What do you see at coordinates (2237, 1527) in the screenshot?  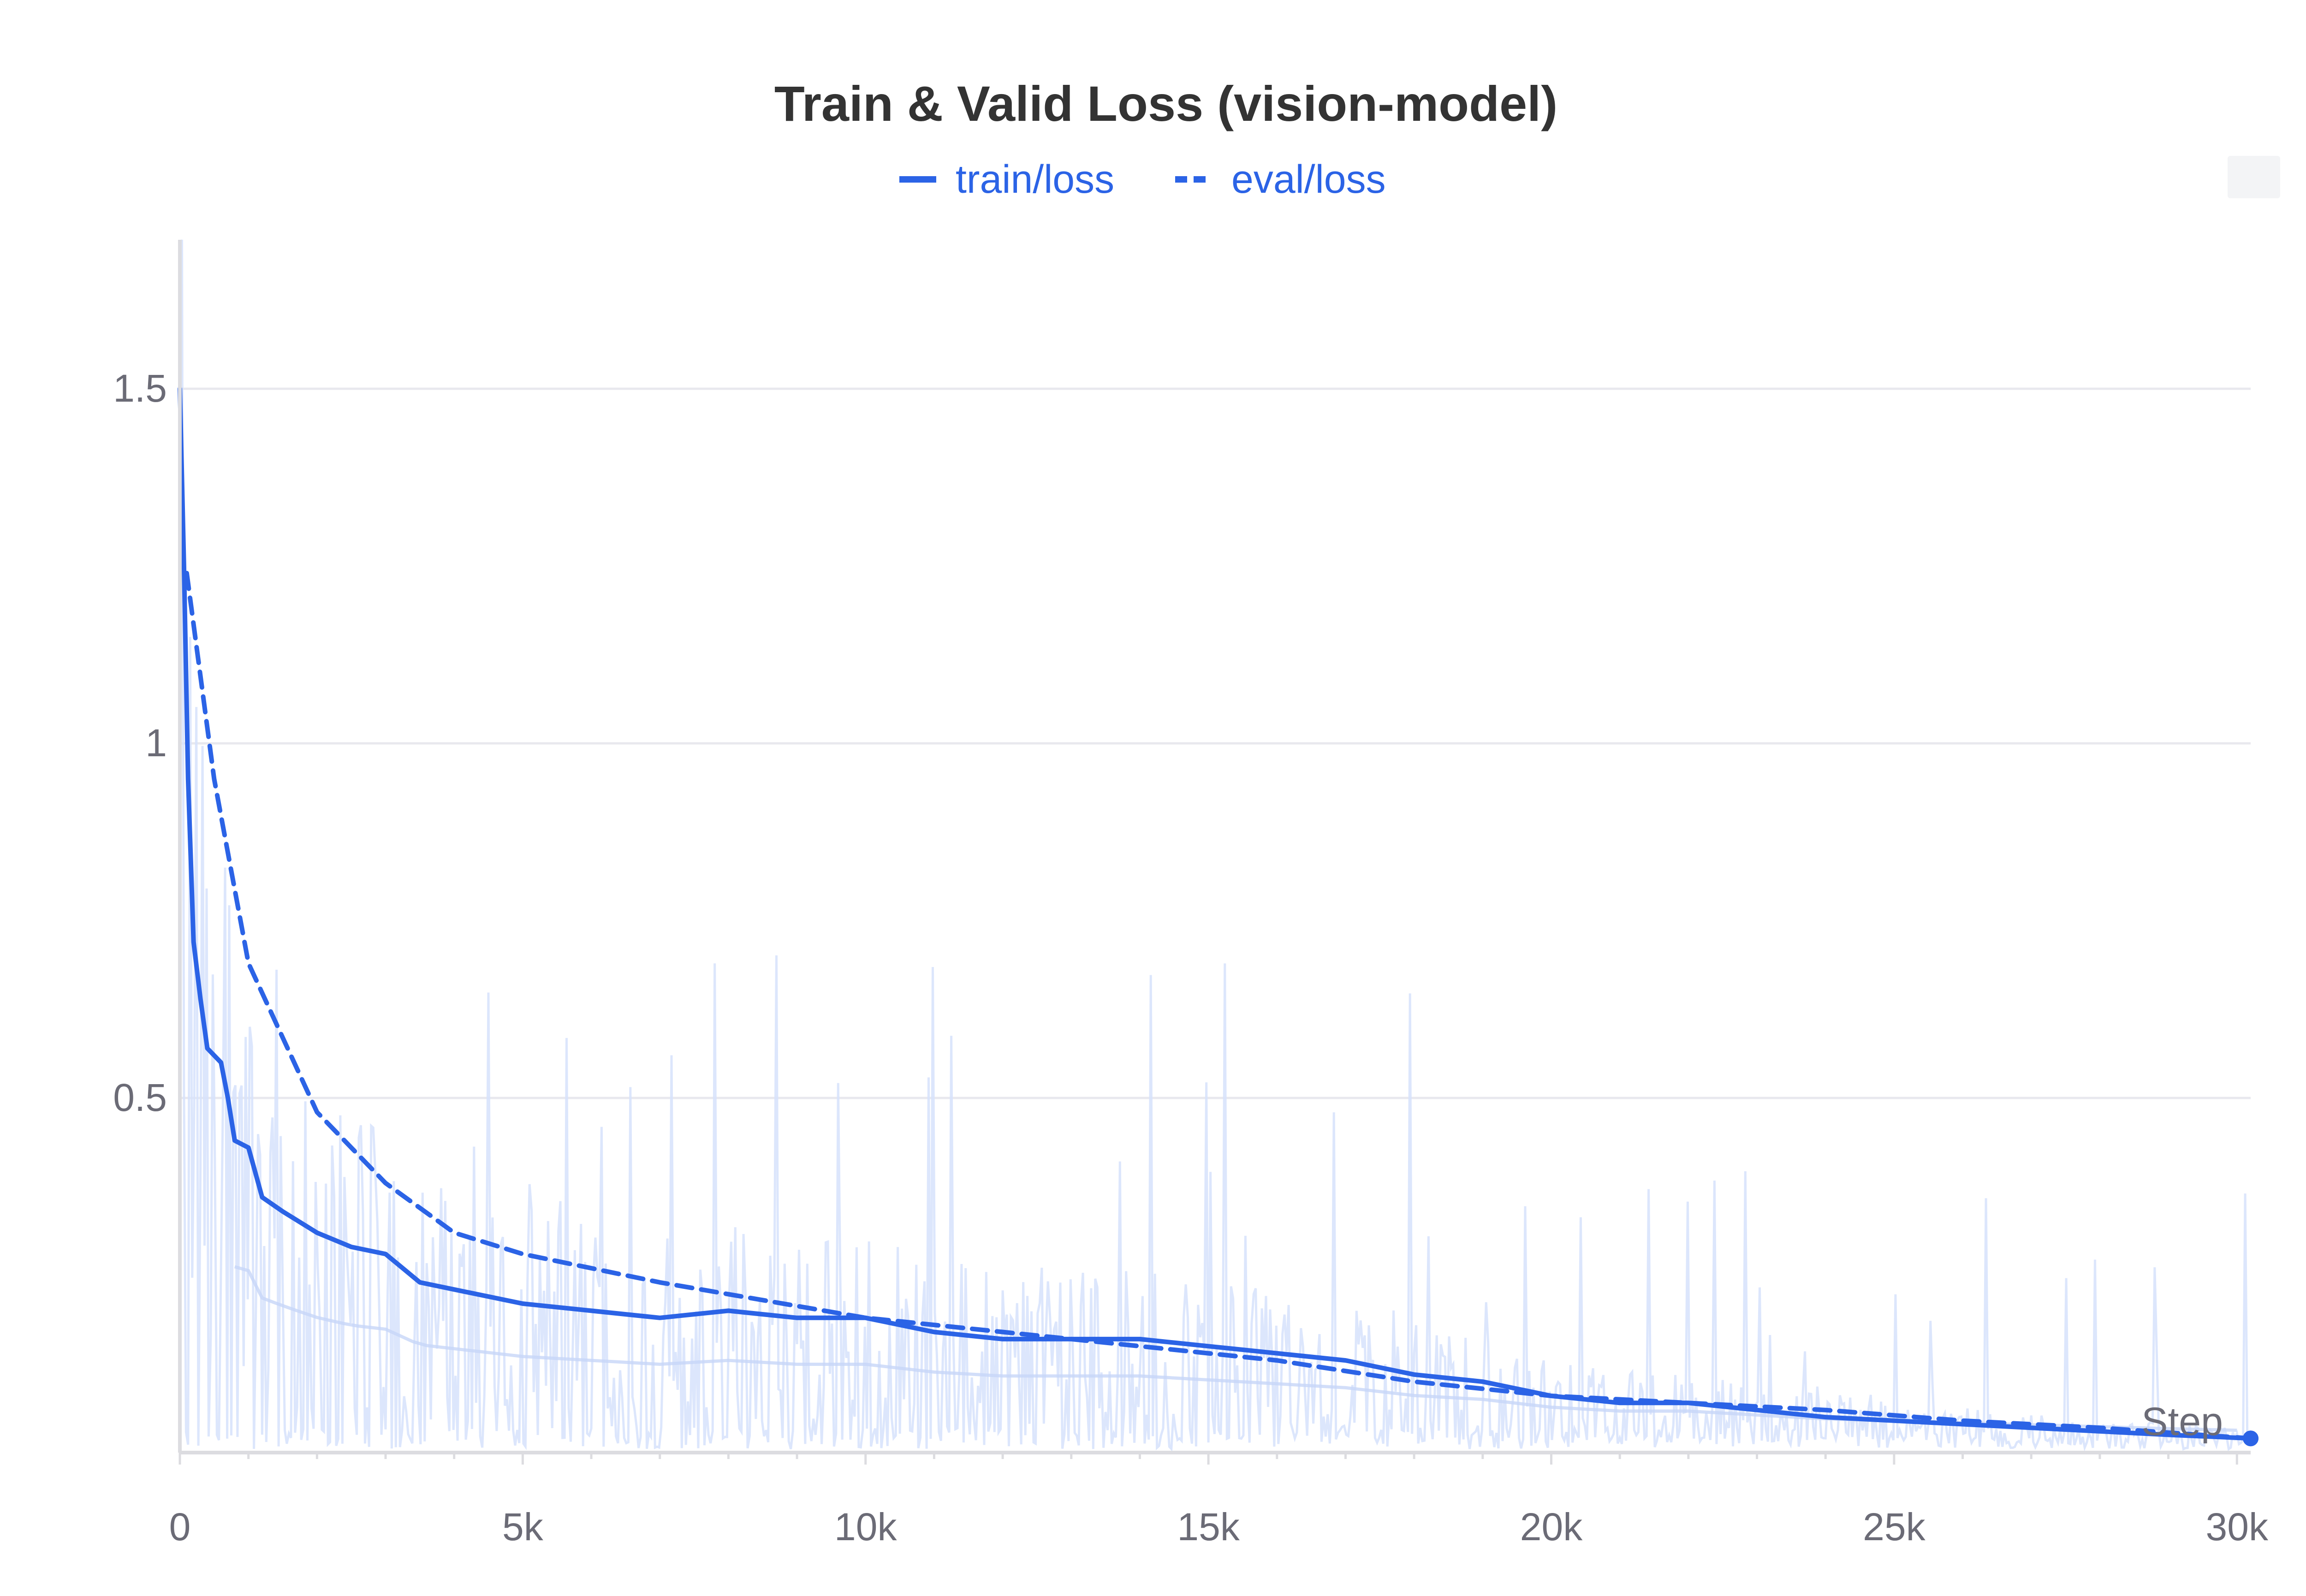 I see `x-tick-label: 30k` at bounding box center [2237, 1527].